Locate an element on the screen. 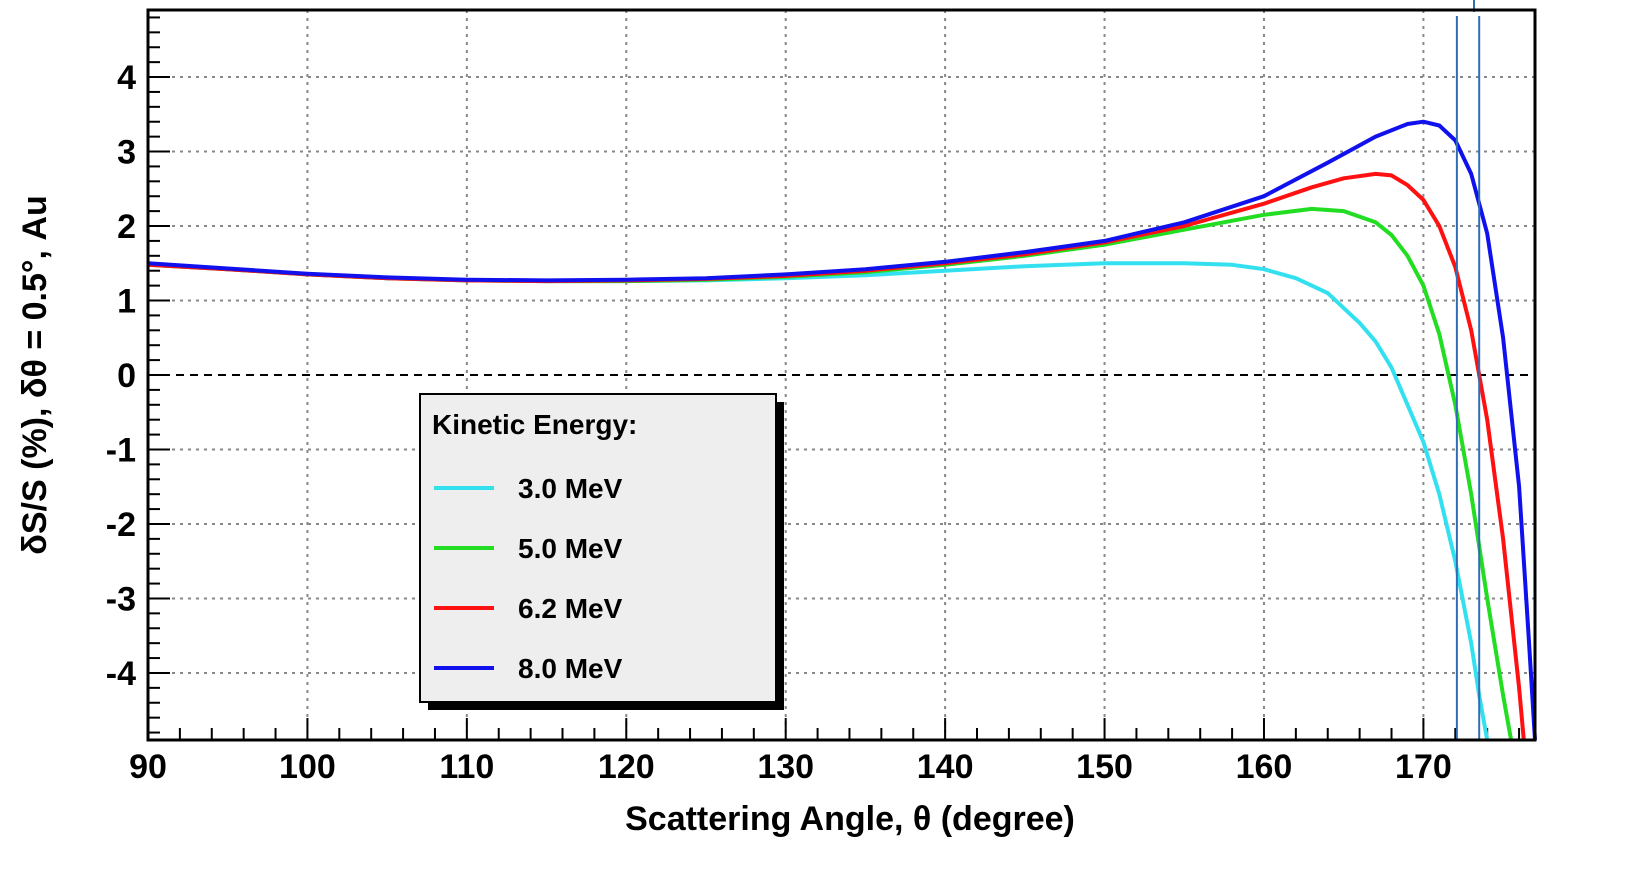  legend-title: Kinetic Energy: is located at coordinates (534, 424).